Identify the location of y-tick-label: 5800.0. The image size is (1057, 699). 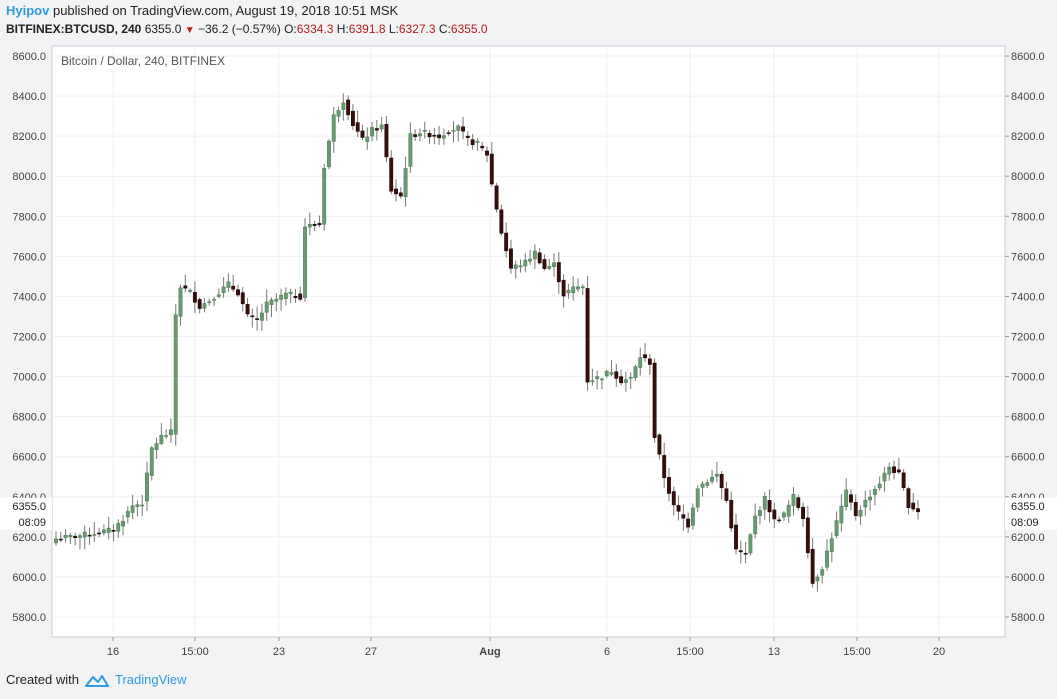
(29, 618).